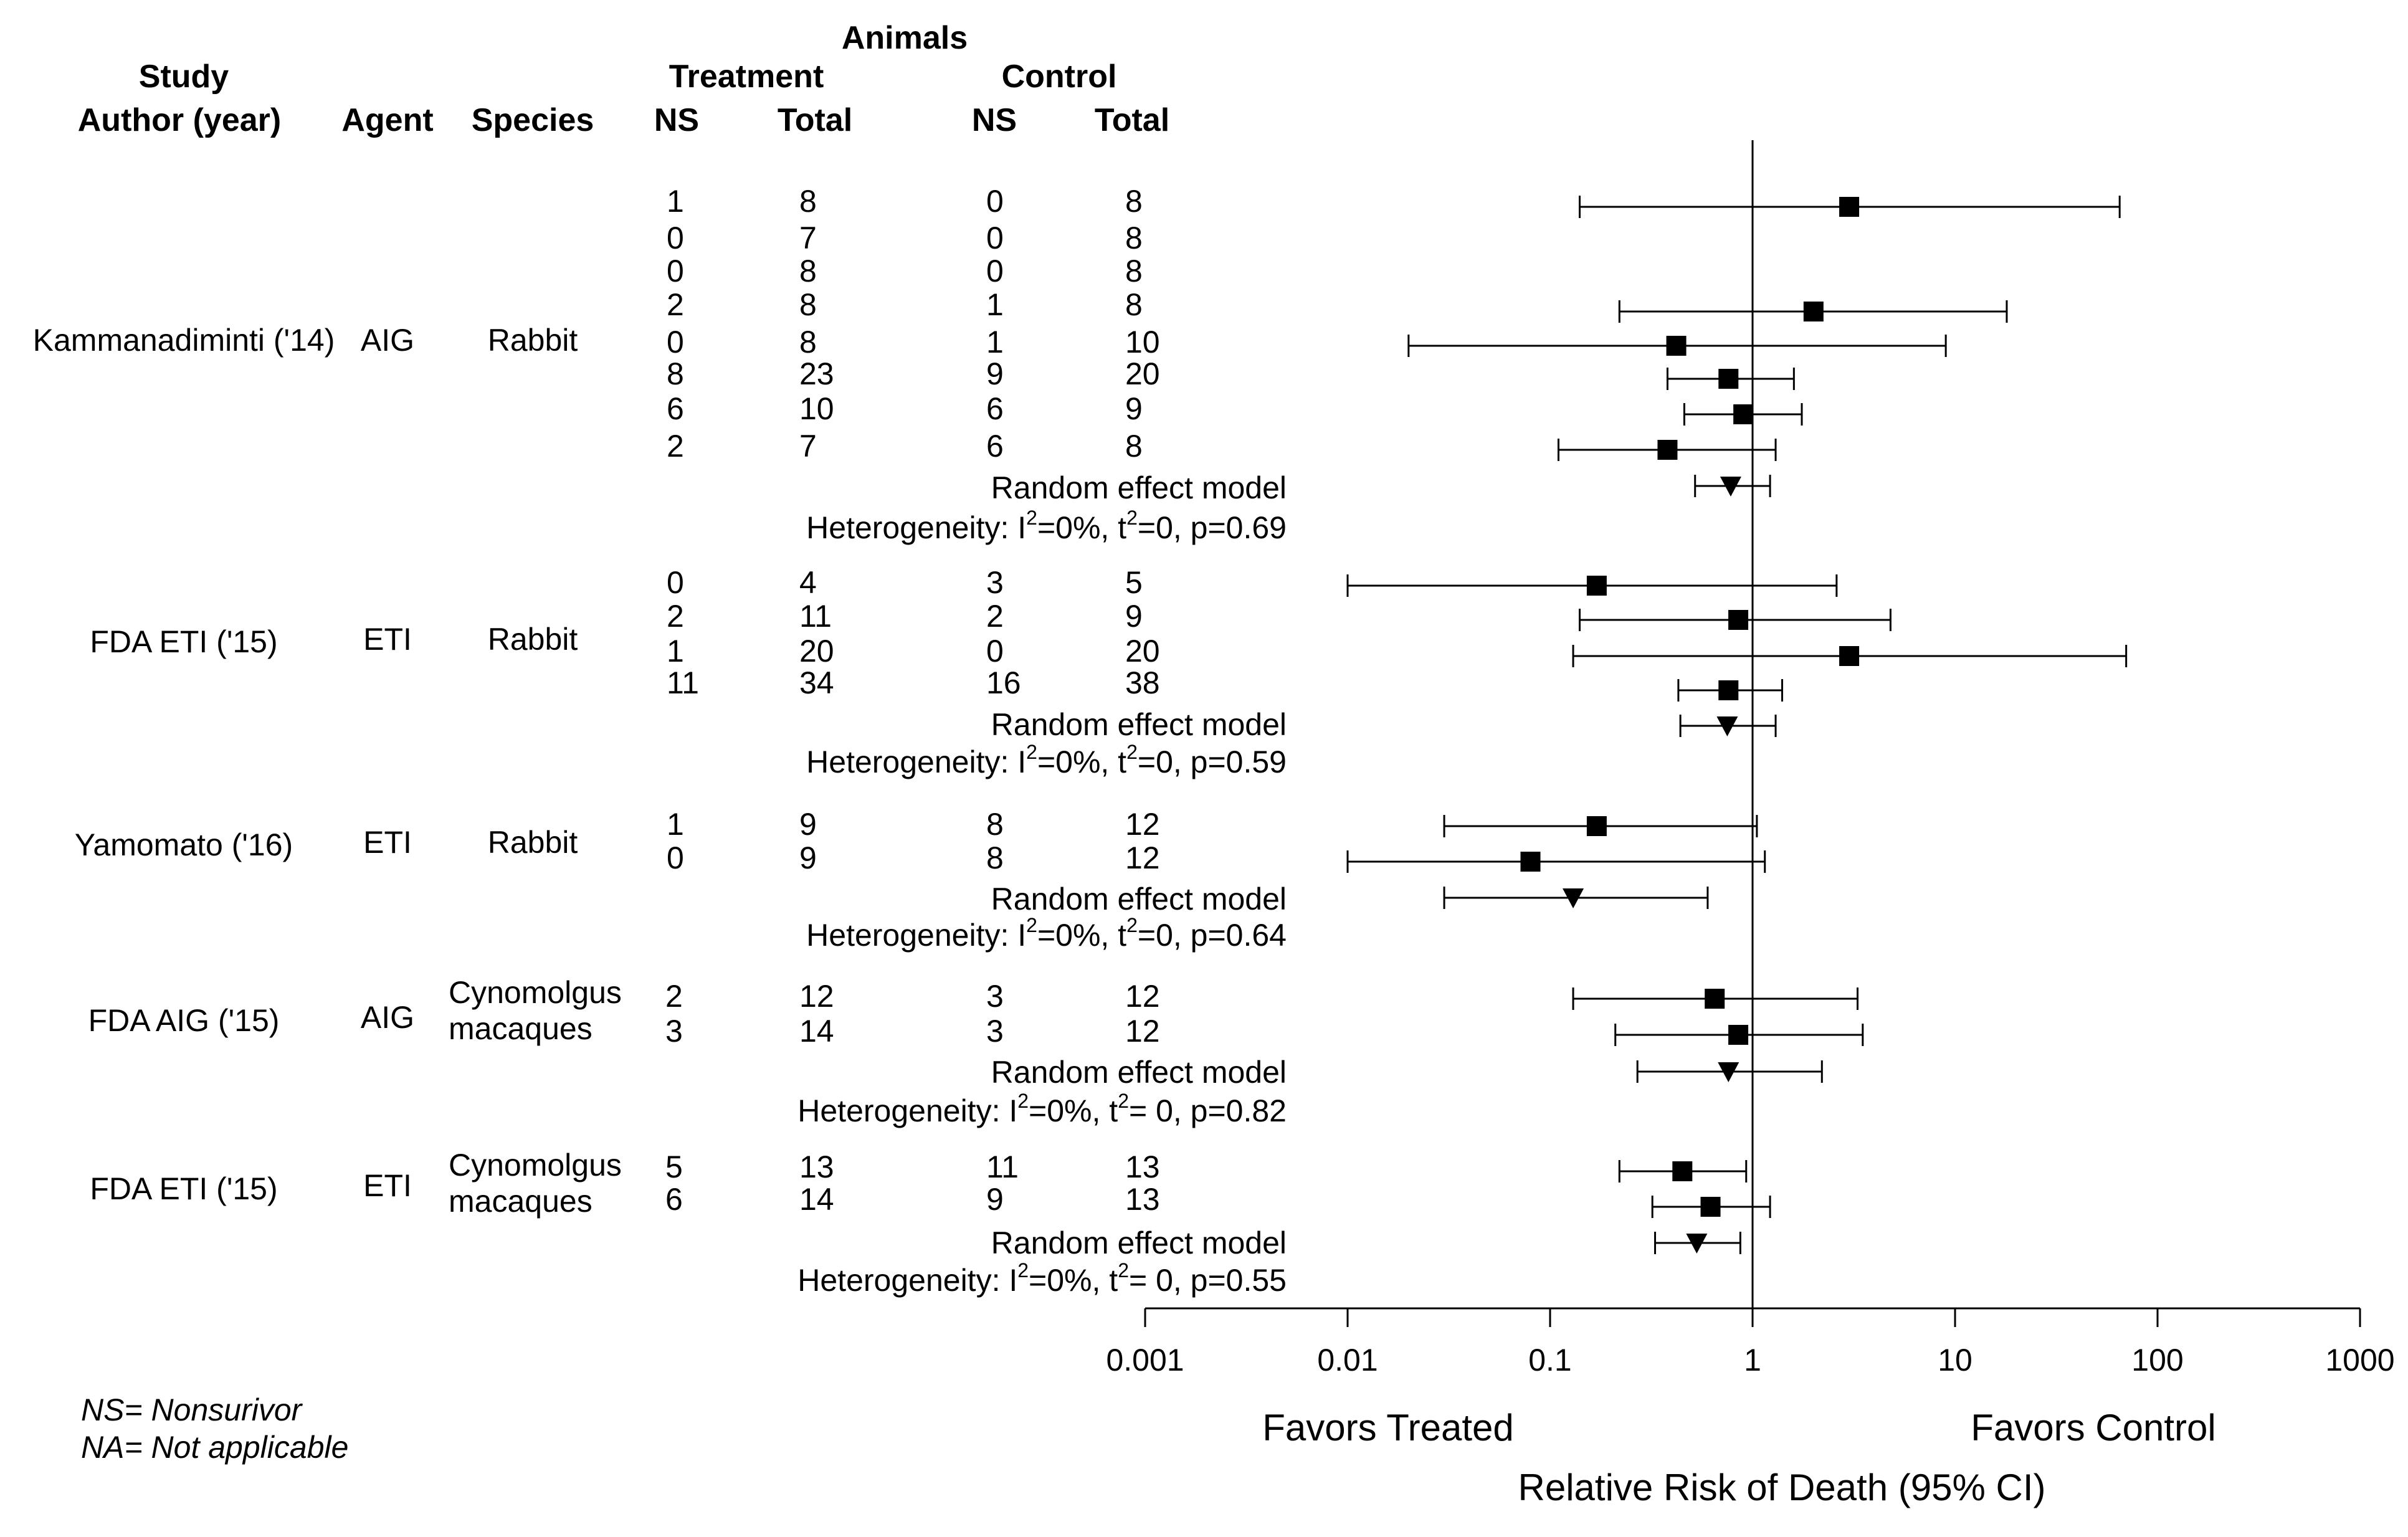 The height and width of the screenshot is (1537, 2408). I want to click on cell-total-treatment: 10, so click(817, 408).